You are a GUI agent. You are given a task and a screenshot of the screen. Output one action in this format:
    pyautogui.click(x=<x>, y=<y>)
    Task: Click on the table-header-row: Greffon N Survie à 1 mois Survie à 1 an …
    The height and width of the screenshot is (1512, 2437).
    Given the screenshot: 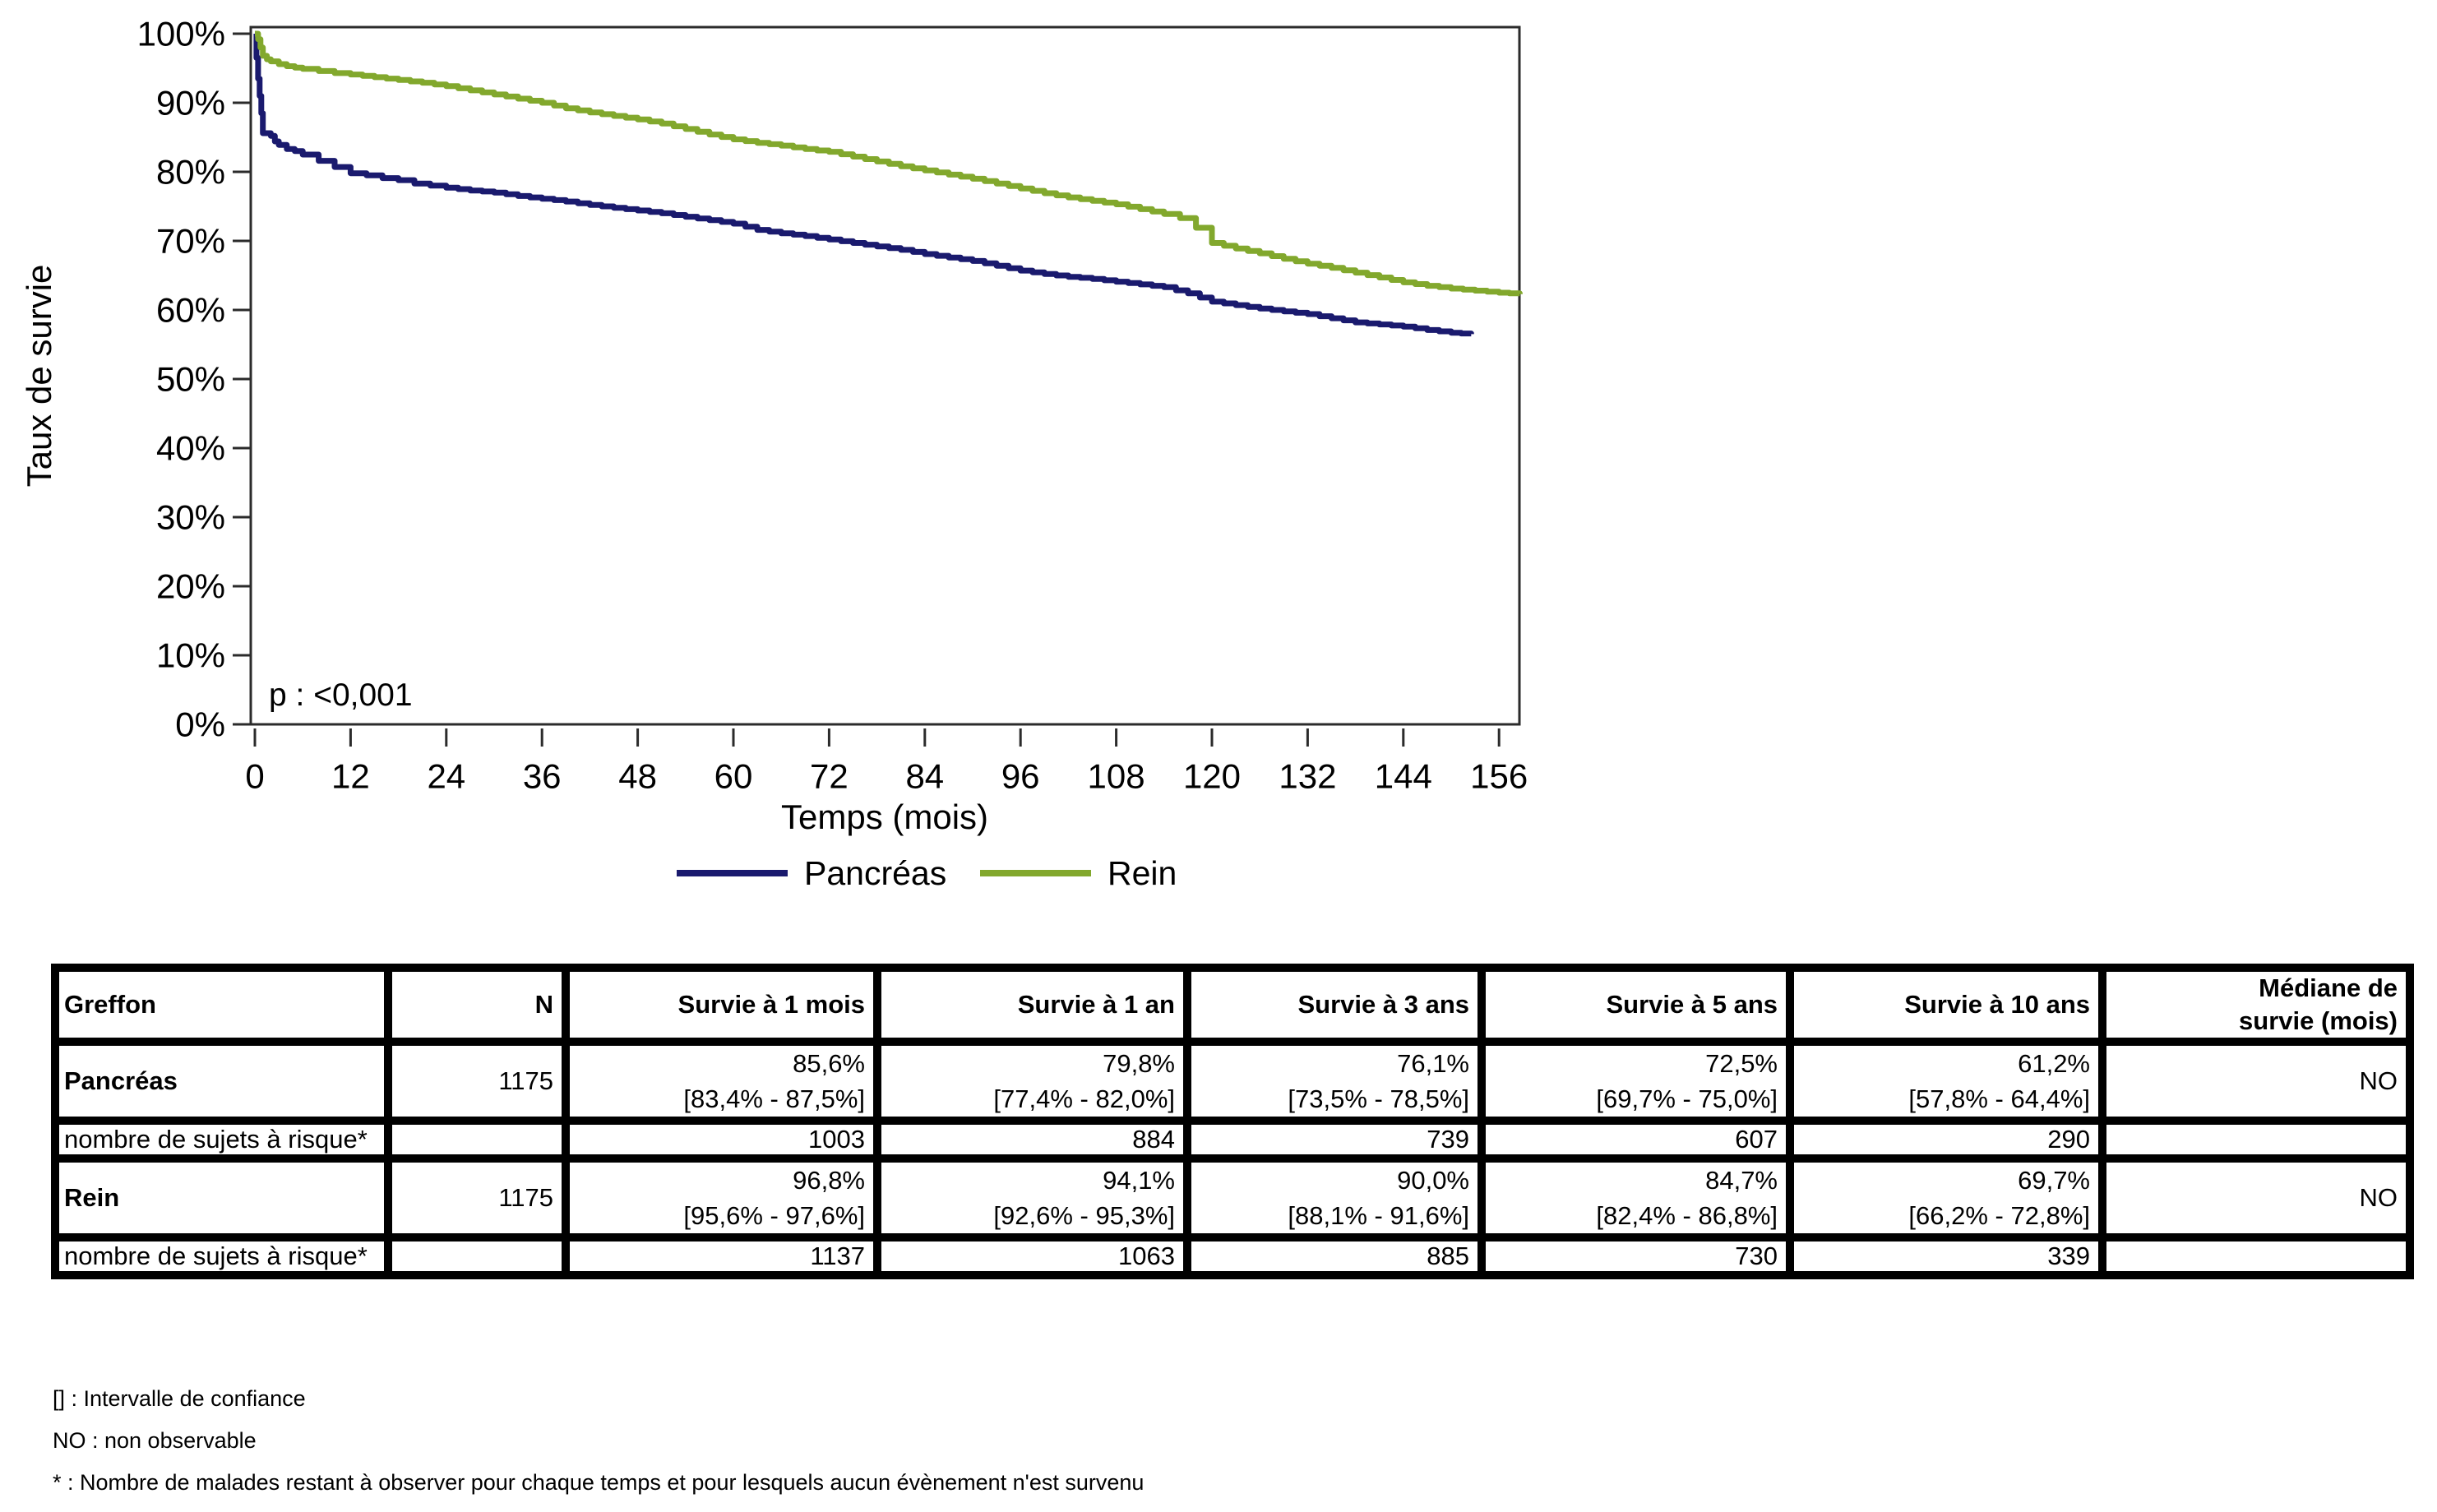 What is the action you would take?
    pyautogui.click(x=1232, y=1005)
    